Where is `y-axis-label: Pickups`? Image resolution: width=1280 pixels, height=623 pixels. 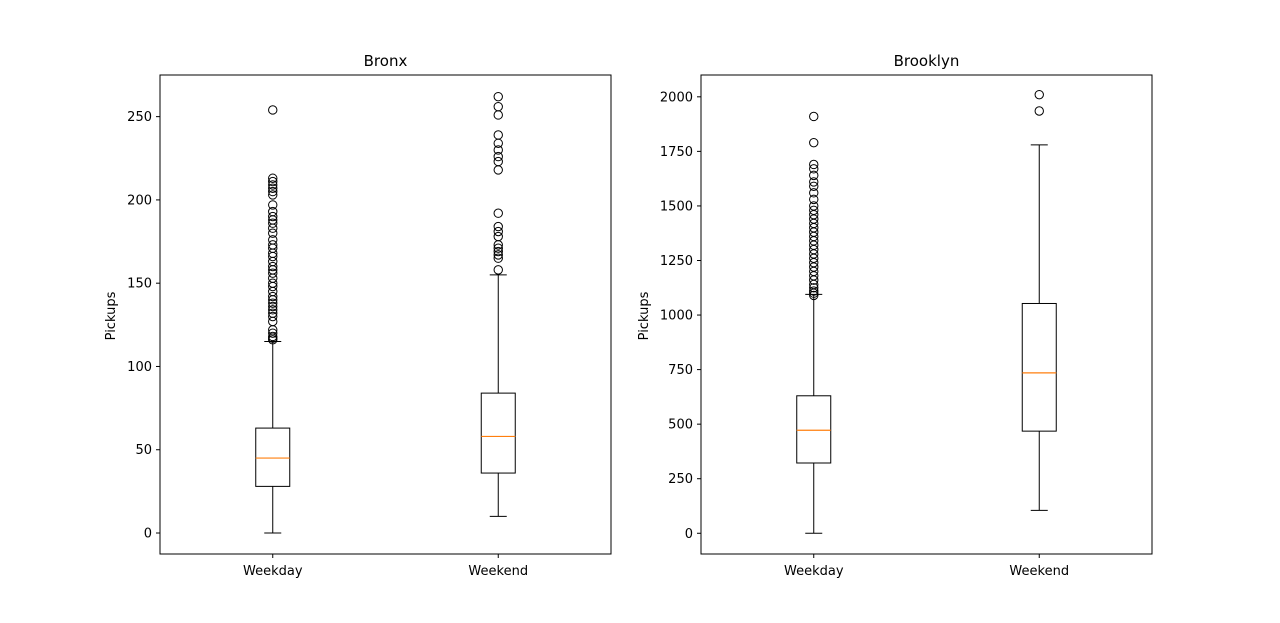 y-axis-label: Pickups is located at coordinates (644, 315).